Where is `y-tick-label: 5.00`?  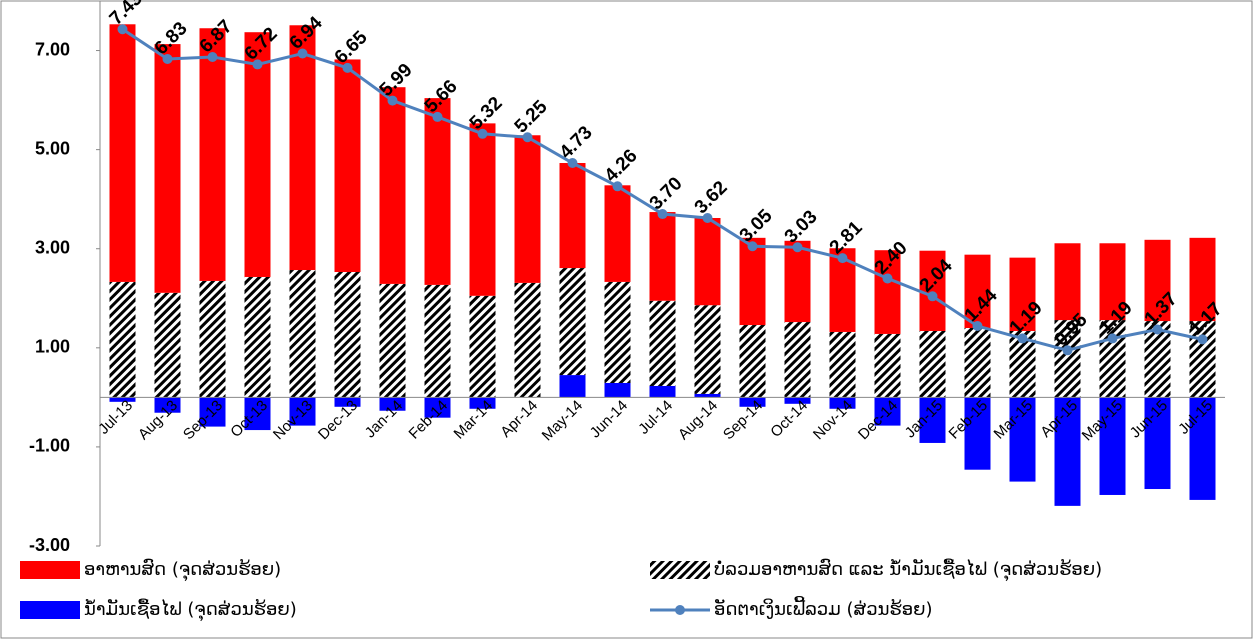
y-tick-label: 5.00 is located at coordinates (52, 148).